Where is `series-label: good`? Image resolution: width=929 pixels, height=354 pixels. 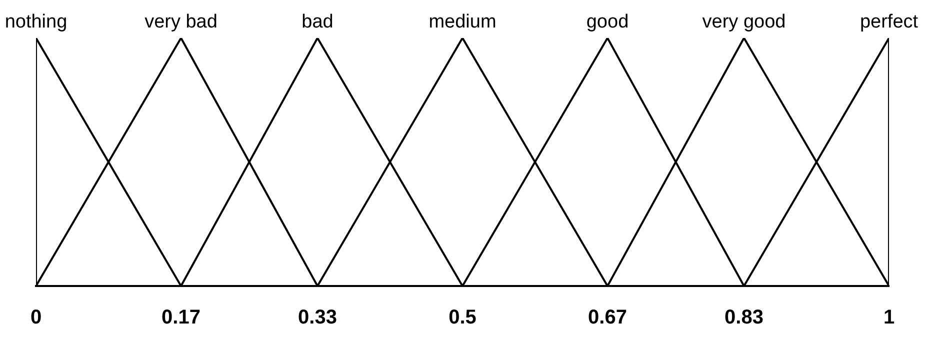 series-label: good is located at coordinates (607, 22).